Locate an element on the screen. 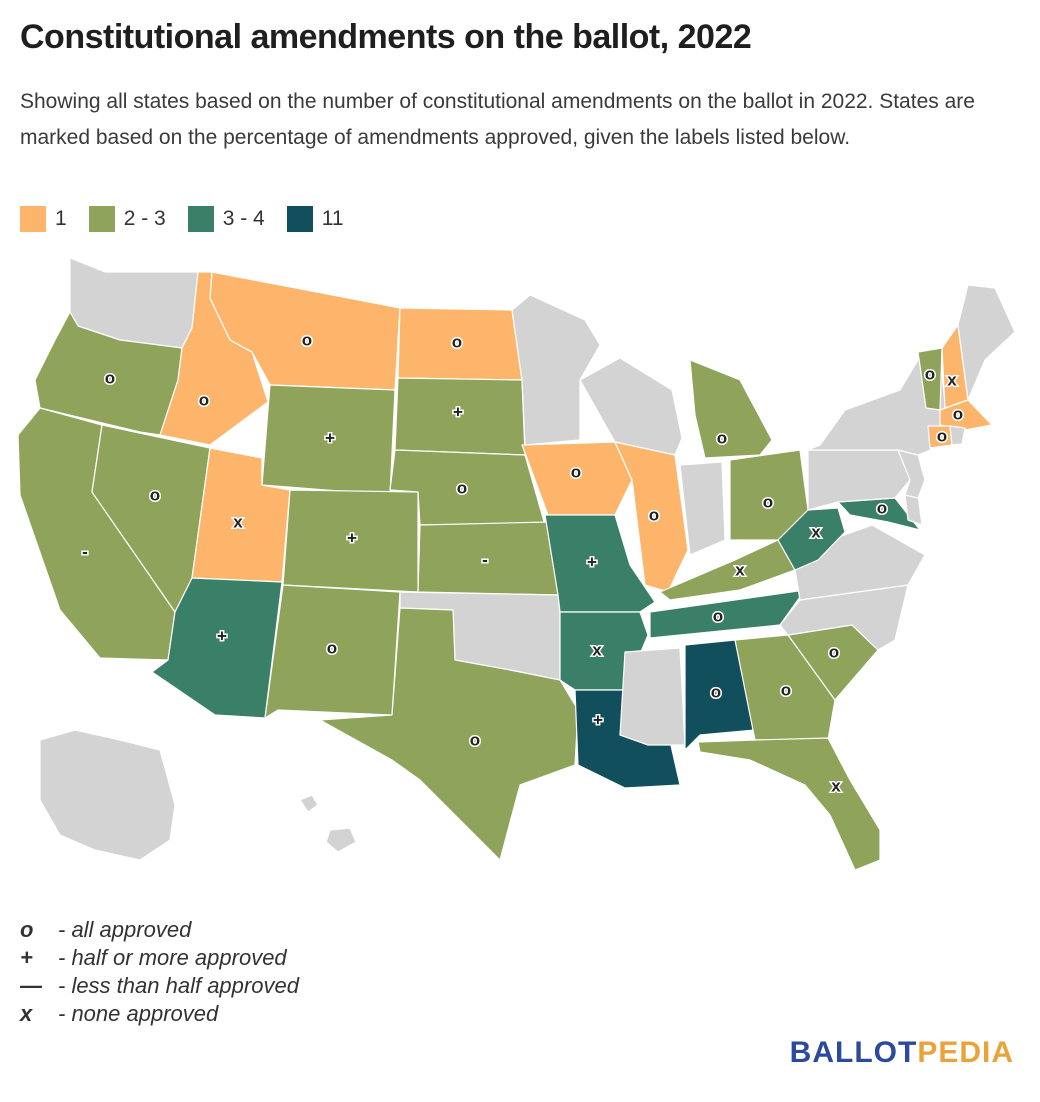  state-iowa is located at coordinates (577, 478).